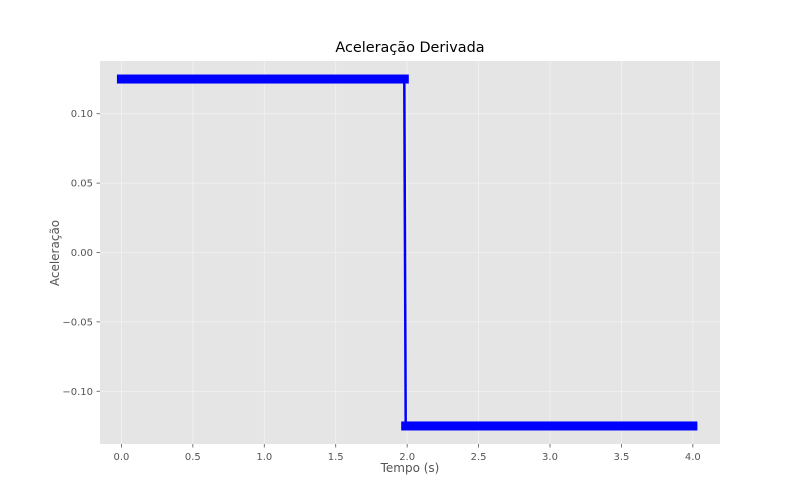 The height and width of the screenshot is (500, 800). Describe the element at coordinates (82, 253) in the screenshot. I see `y-tick-label: 0.00` at that location.